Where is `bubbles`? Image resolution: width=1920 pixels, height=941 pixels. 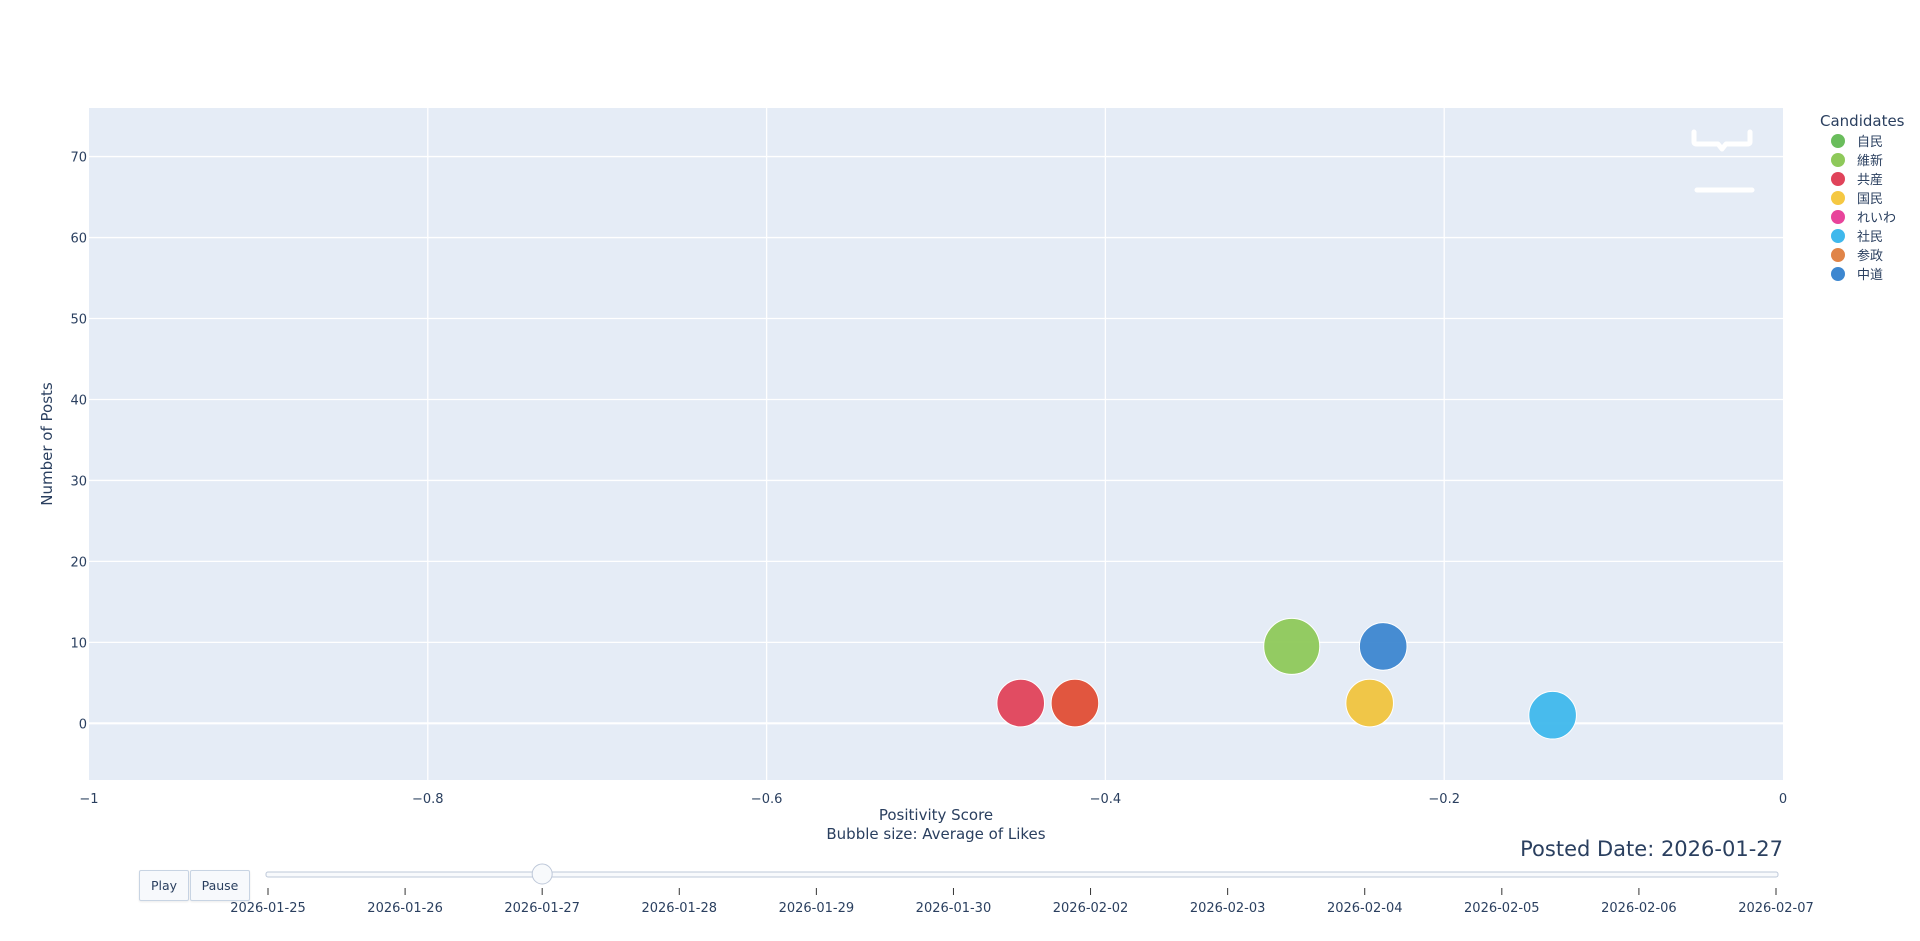
bubbles is located at coordinates (1286, 678).